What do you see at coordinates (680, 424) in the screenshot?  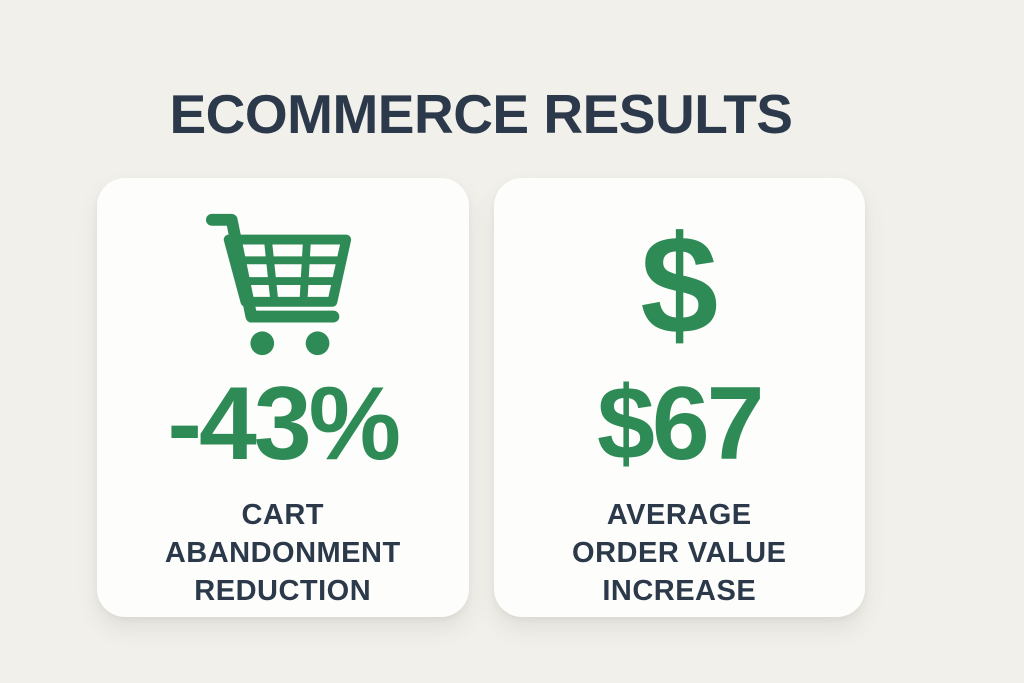 I see `stat-value: $67` at bounding box center [680, 424].